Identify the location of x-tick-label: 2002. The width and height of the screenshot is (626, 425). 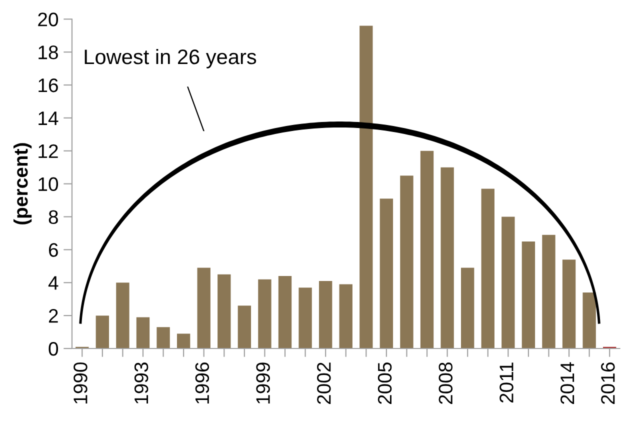
(324, 383).